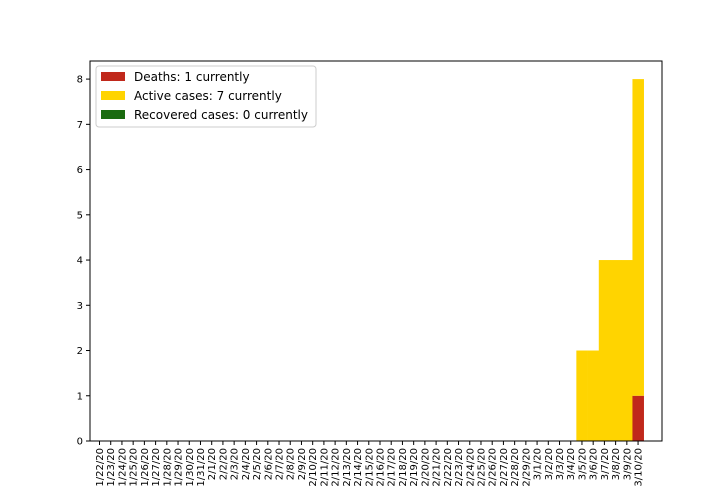 Image resolution: width=720 pixels, height=504 pixels. Describe the element at coordinates (223, 464) in the screenshot. I see `x-tick-label: 2/2/20` at that location.